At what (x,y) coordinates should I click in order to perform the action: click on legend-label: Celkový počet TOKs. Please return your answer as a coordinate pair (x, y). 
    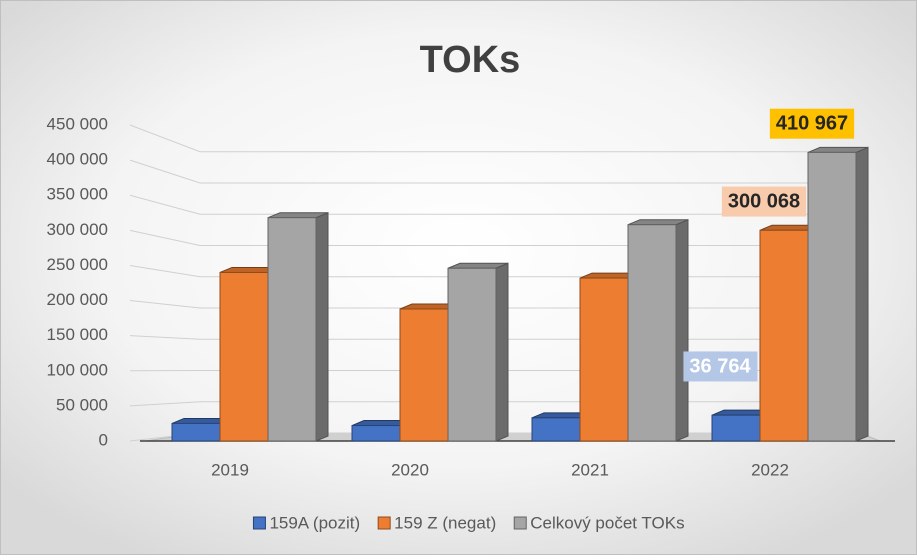
    Looking at the image, I should click on (607, 522).